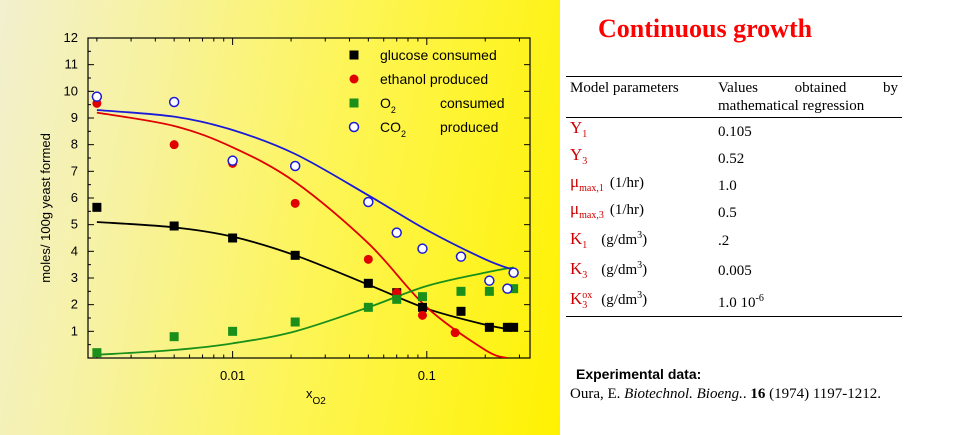 The height and width of the screenshot is (435, 978). Describe the element at coordinates (576, 154) in the screenshot. I see `parameter-symbol: Y` at that location.